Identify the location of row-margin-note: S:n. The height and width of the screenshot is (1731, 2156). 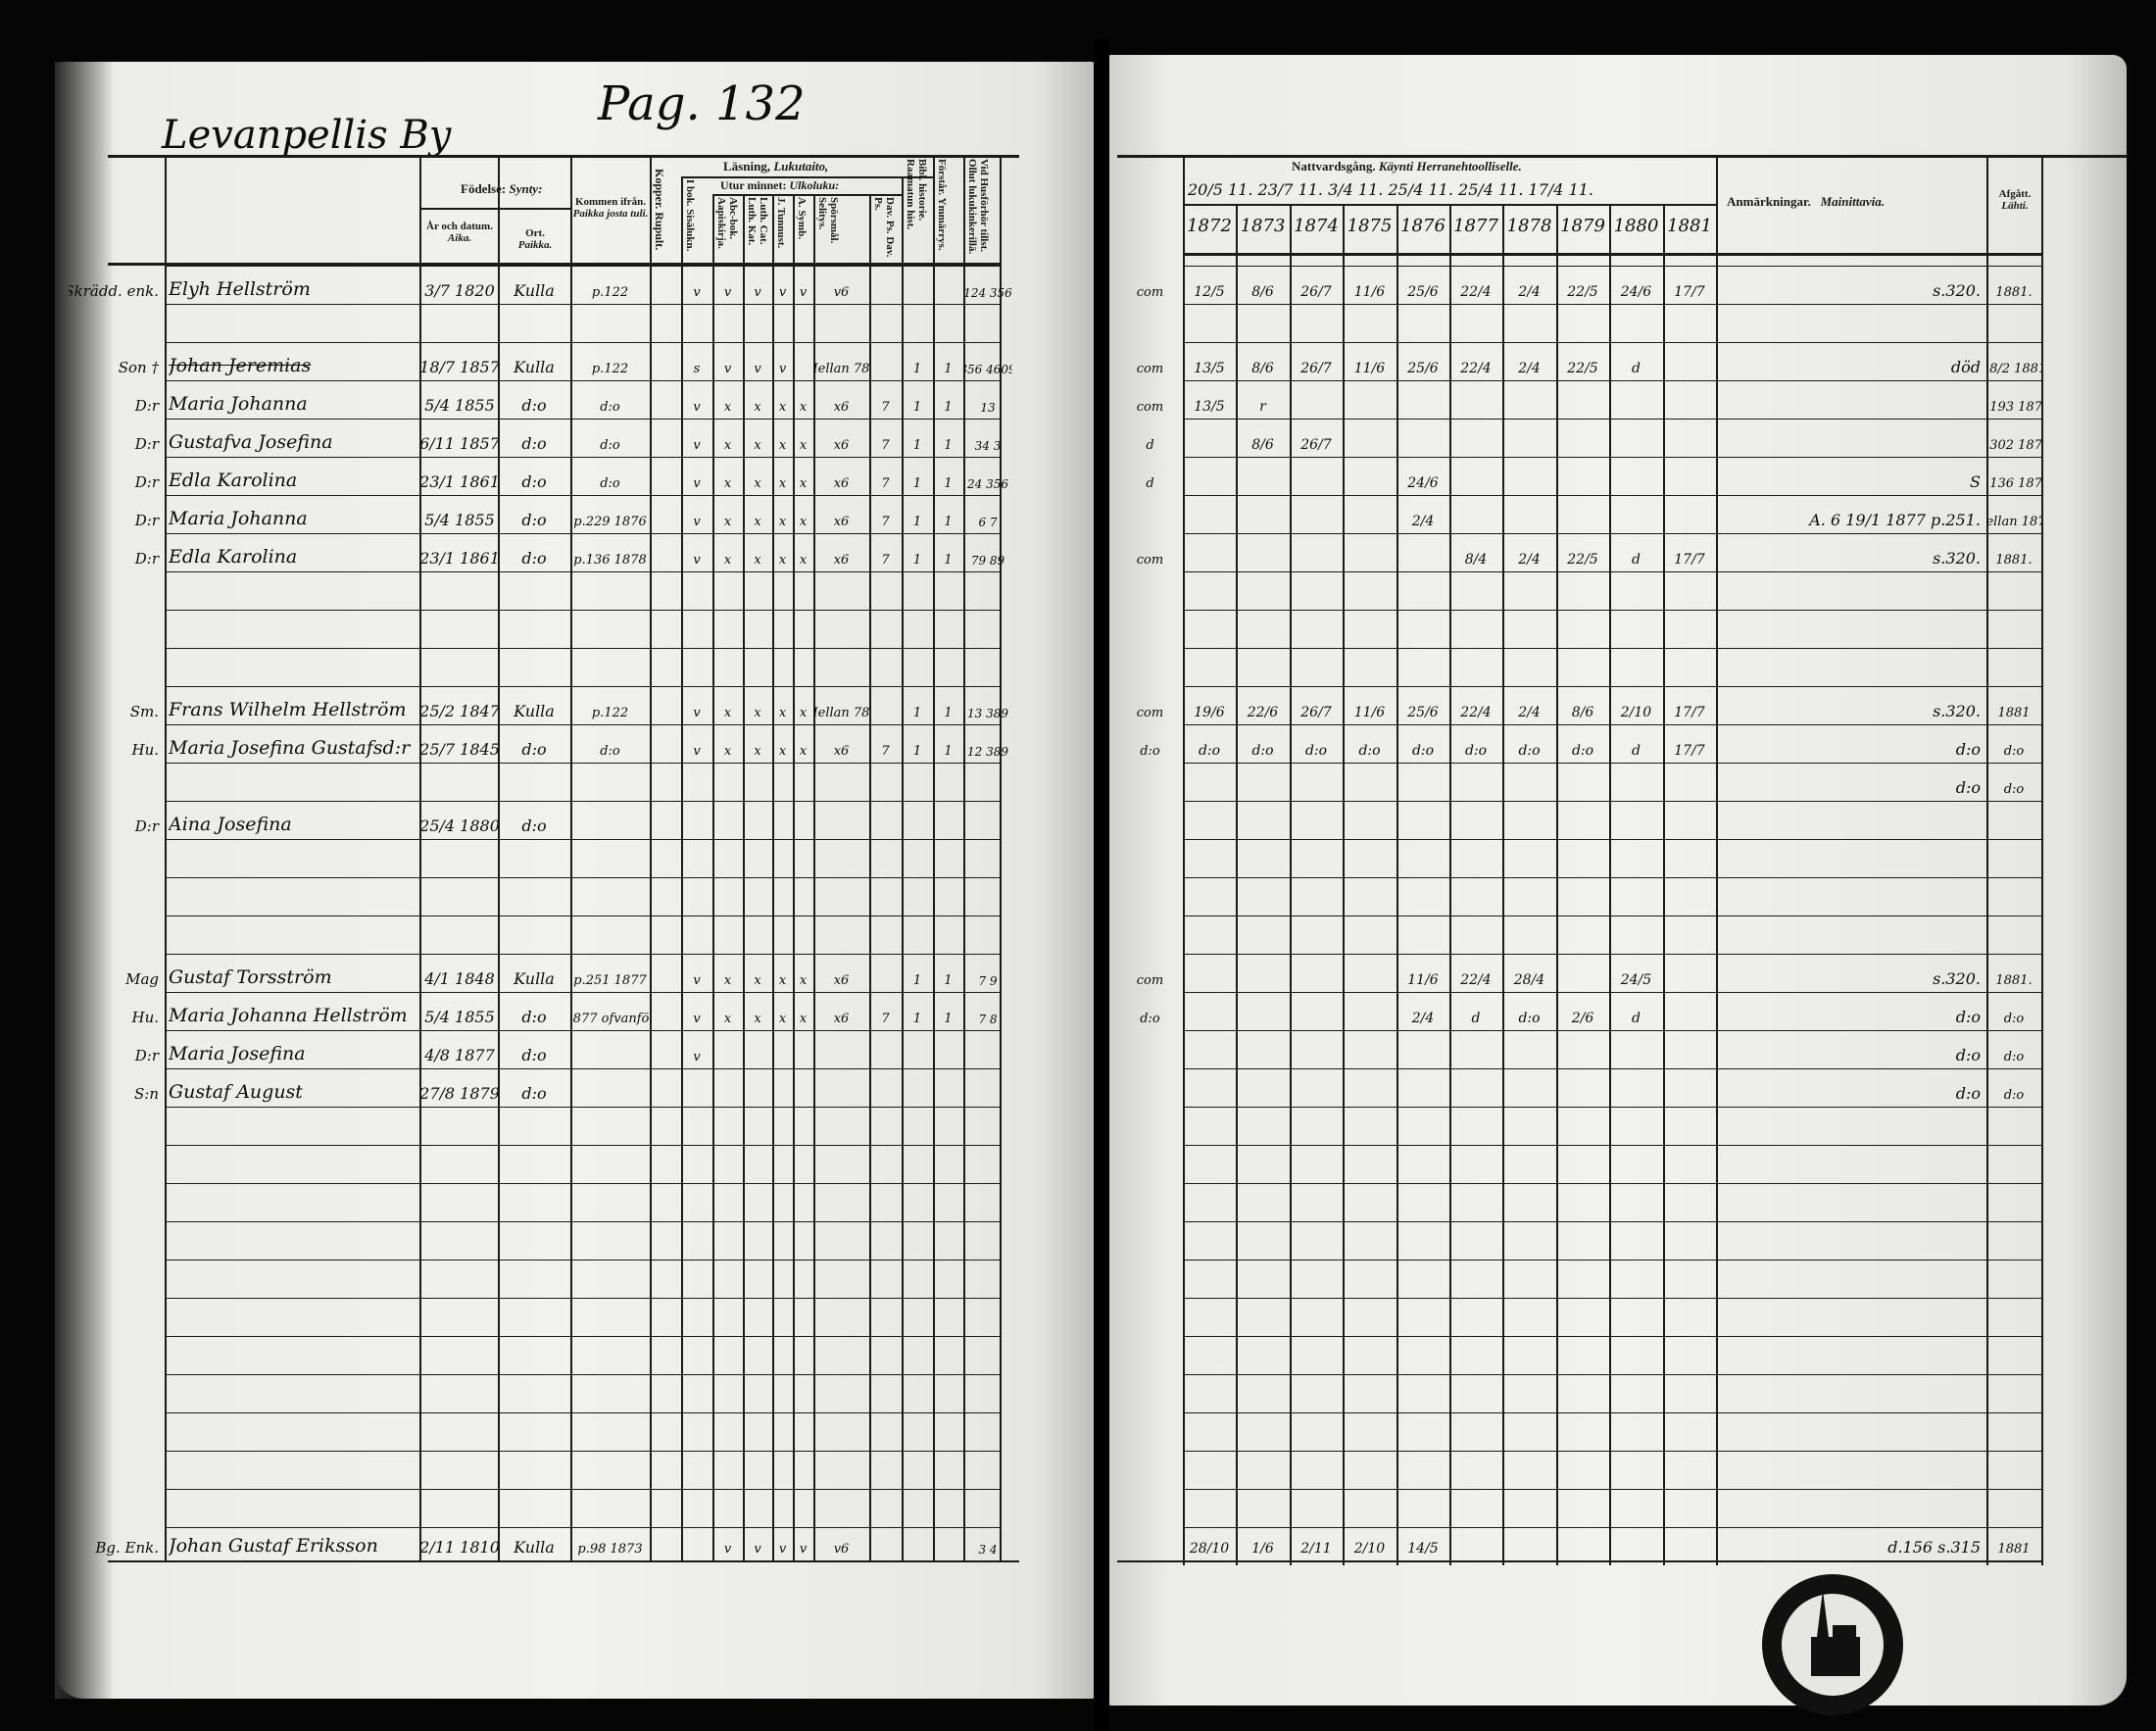
(146, 1094).